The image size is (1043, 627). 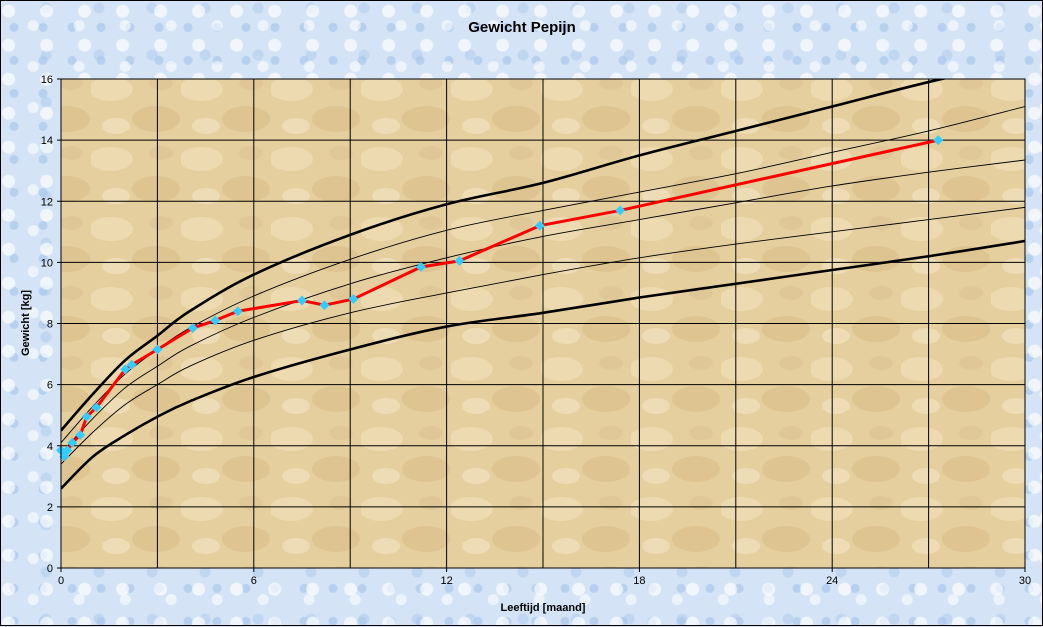 I want to click on y-tick-label: 10, so click(x=47, y=263).